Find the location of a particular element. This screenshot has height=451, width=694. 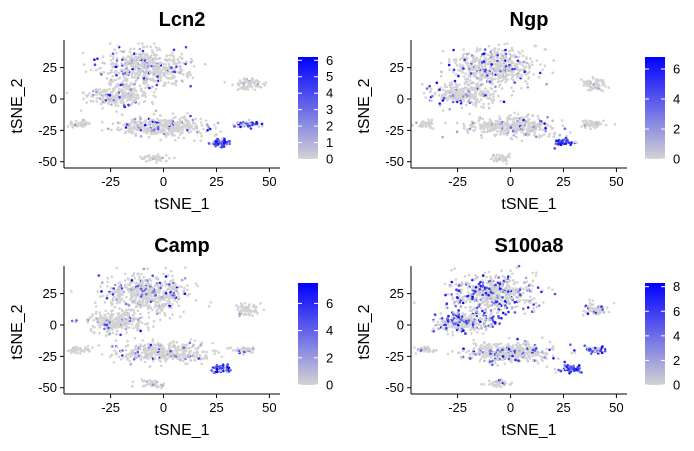

legend-tick-label: 6 is located at coordinates (676, 69).